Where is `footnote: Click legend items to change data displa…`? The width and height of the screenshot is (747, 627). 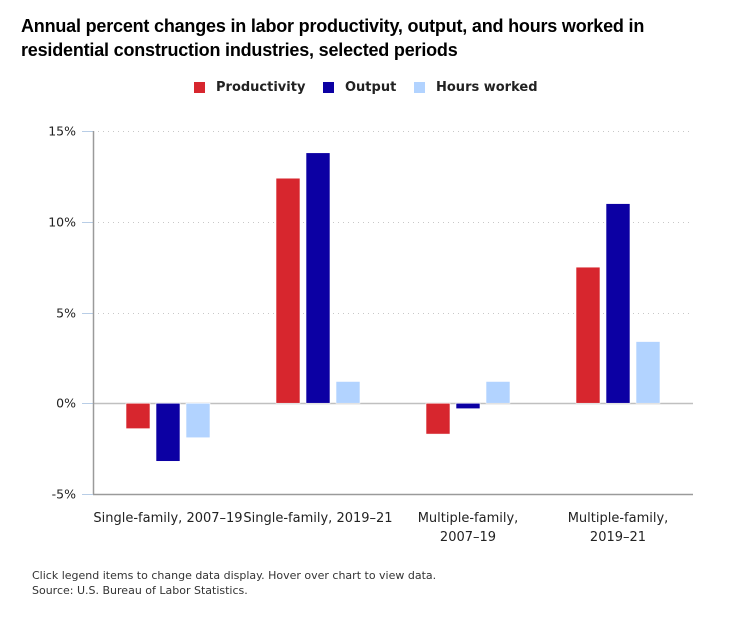
footnote: Click legend items to change data displa… is located at coordinates (234, 583).